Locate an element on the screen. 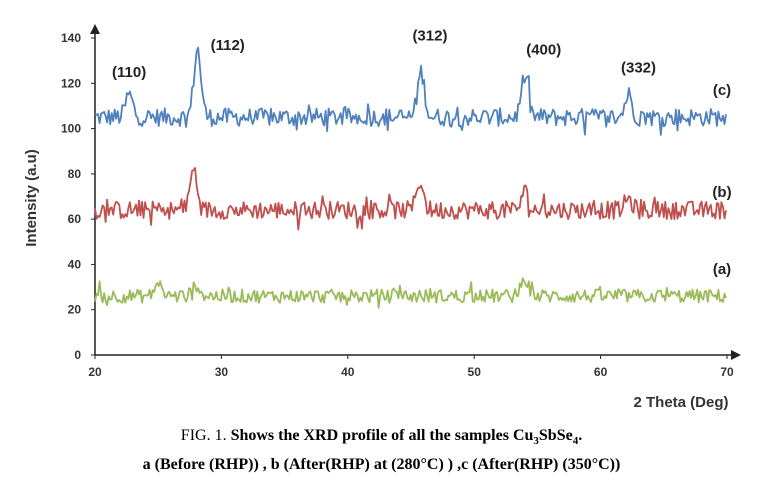 Image resolution: width=763 pixels, height=485 pixels. caption-sub-3: 3 is located at coordinates (536, 441).